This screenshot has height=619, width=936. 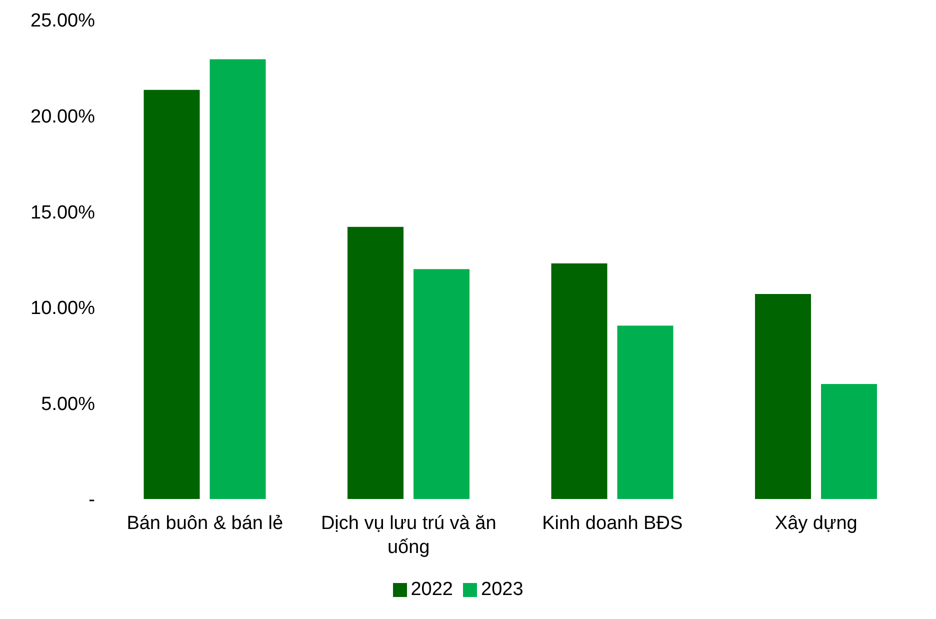 I want to click on legend-label: 2023, so click(x=502, y=589).